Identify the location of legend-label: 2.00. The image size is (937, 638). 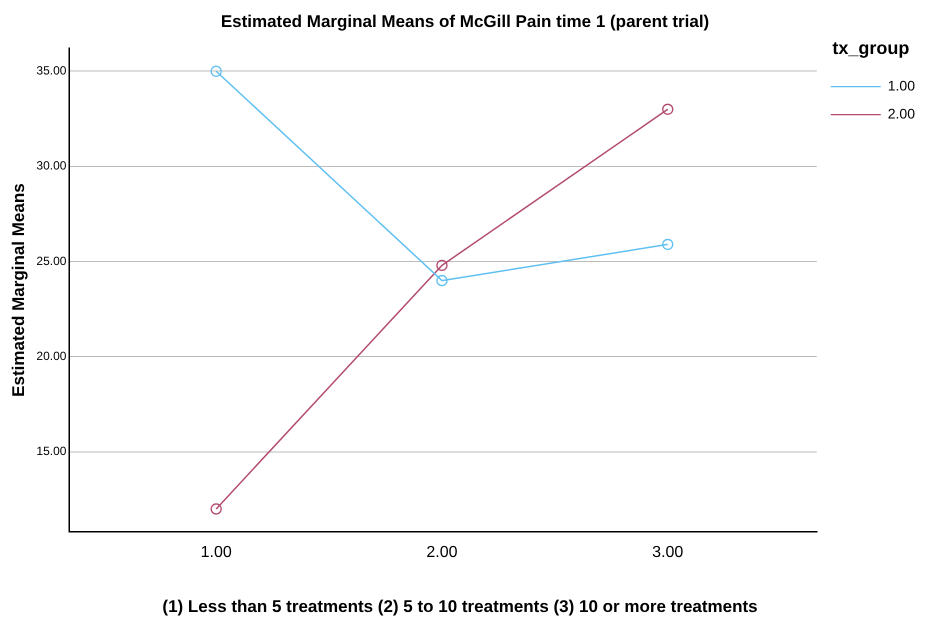
(902, 113).